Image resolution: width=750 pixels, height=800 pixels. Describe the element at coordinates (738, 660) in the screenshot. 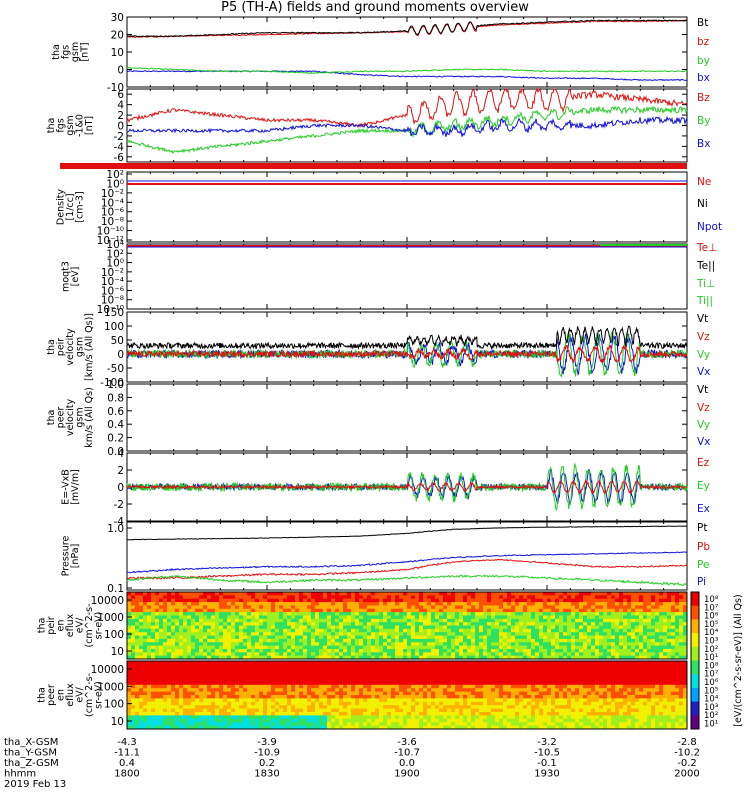

I see `colorbar-label: [eV/(cm^2-s-sr-eV)] (All Qs)` at that location.